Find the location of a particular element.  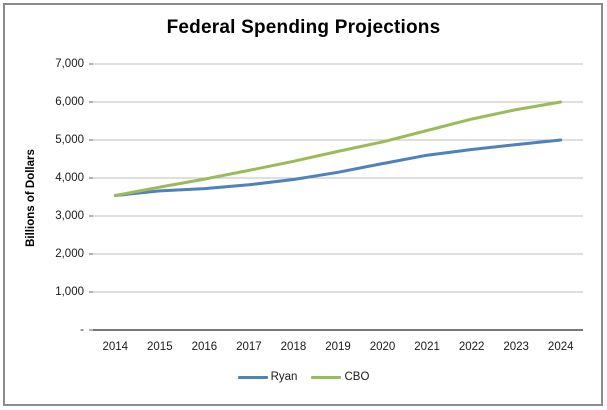

x-axis-tick-label: 2021 is located at coordinates (427, 347).